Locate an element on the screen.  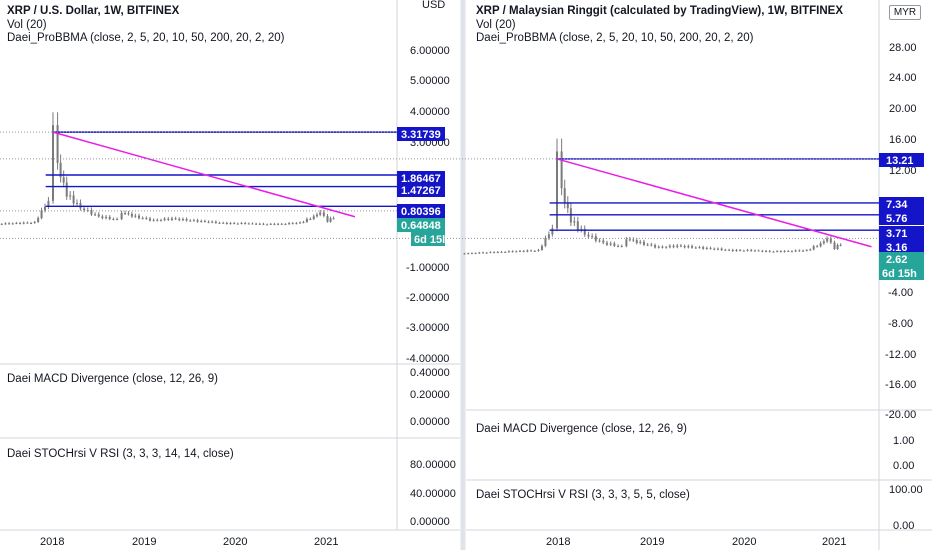
right-macd-label: Daei MACD Divergence (close, 12, 26, 9) is located at coordinates (581, 429).